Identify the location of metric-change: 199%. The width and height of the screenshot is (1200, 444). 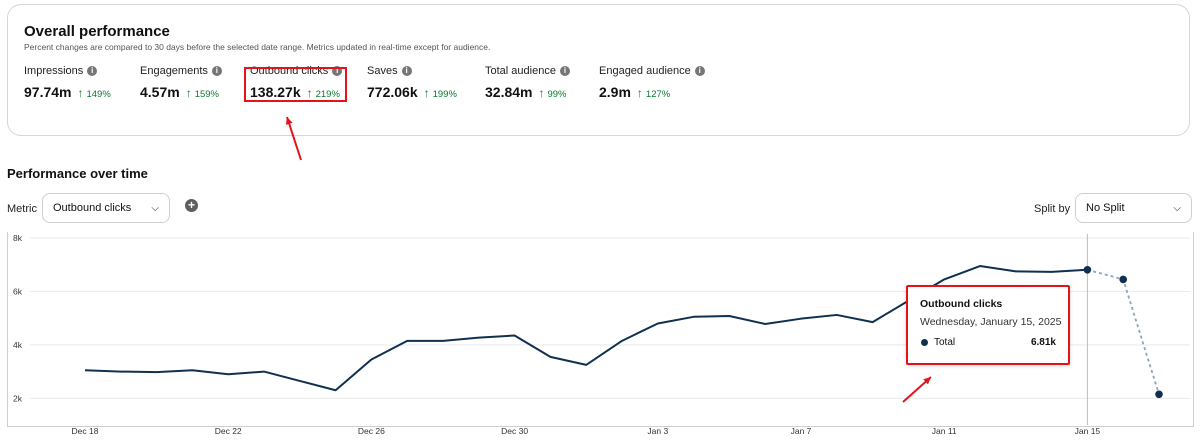
(444, 94).